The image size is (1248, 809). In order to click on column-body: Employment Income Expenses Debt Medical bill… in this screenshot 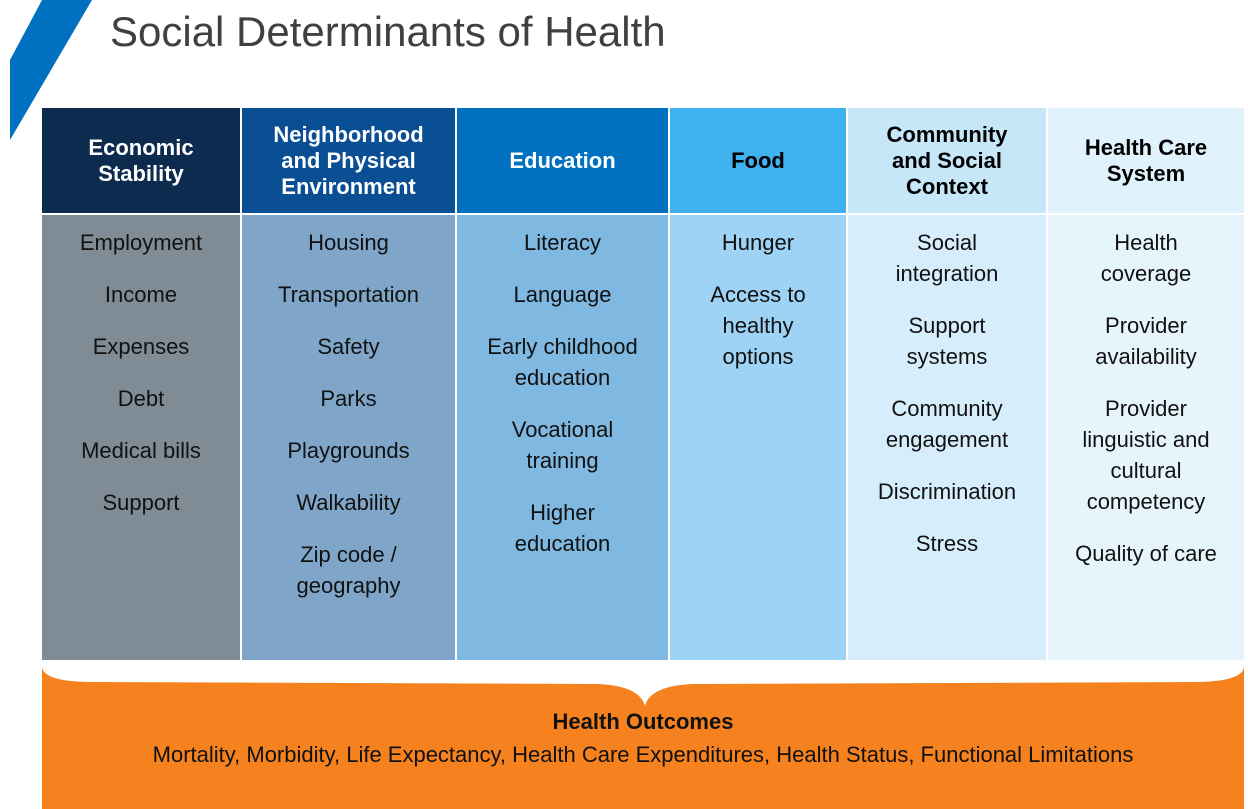, I will do `click(141, 437)`.